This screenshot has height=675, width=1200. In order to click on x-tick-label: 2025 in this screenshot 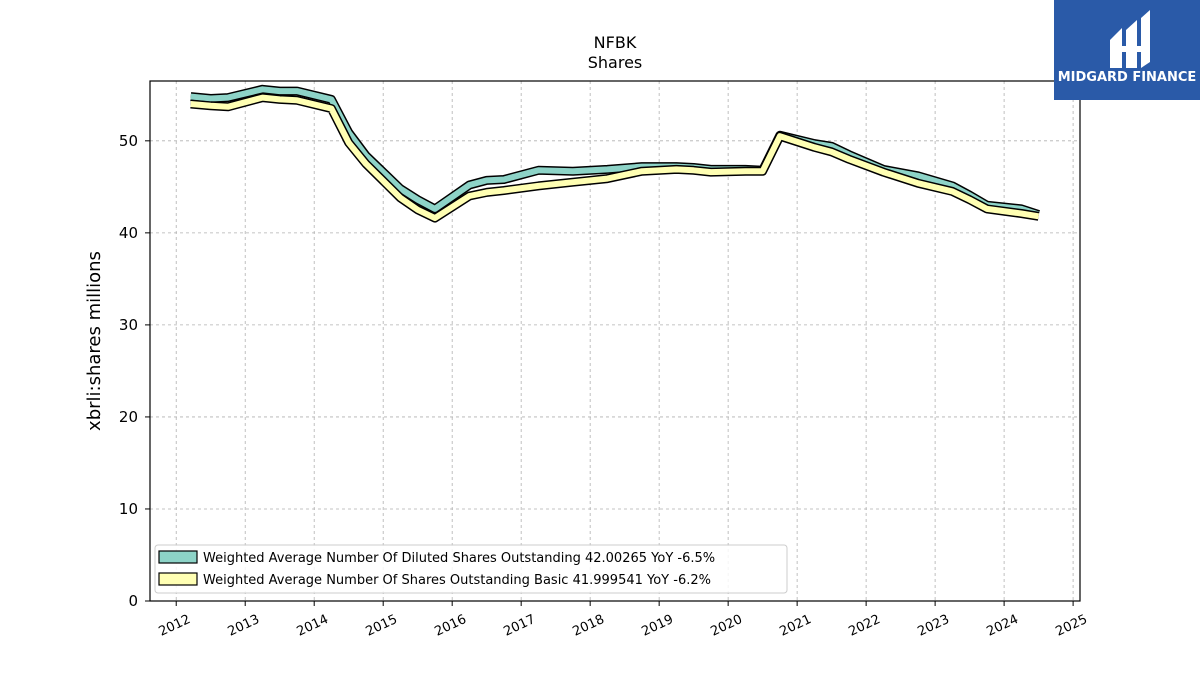, I will do `click(1071, 626)`.